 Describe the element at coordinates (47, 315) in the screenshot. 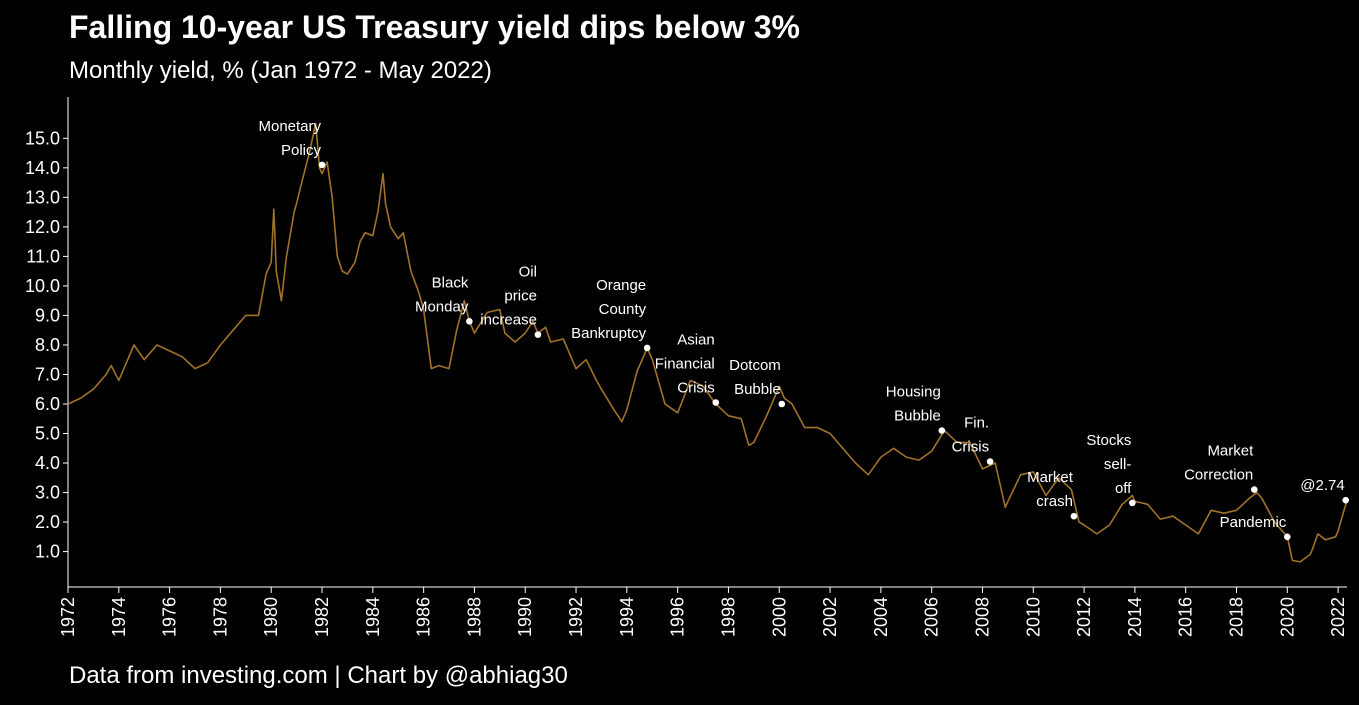

I see `y-tick-label: 9.0` at that location.